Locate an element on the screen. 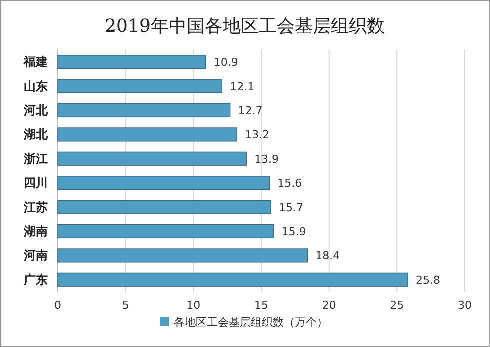  x-tick-label: 20 is located at coordinates (329, 305).